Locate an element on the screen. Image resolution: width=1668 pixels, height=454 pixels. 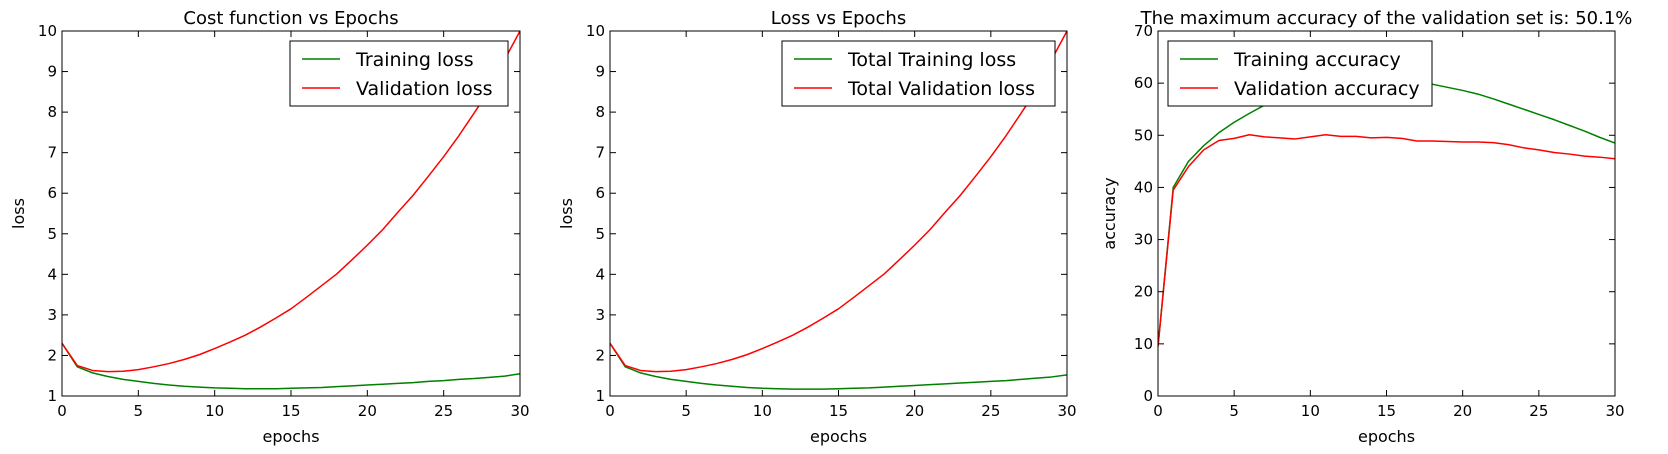
legend-label-1: Total Training loss is located at coordinates (931, 60).